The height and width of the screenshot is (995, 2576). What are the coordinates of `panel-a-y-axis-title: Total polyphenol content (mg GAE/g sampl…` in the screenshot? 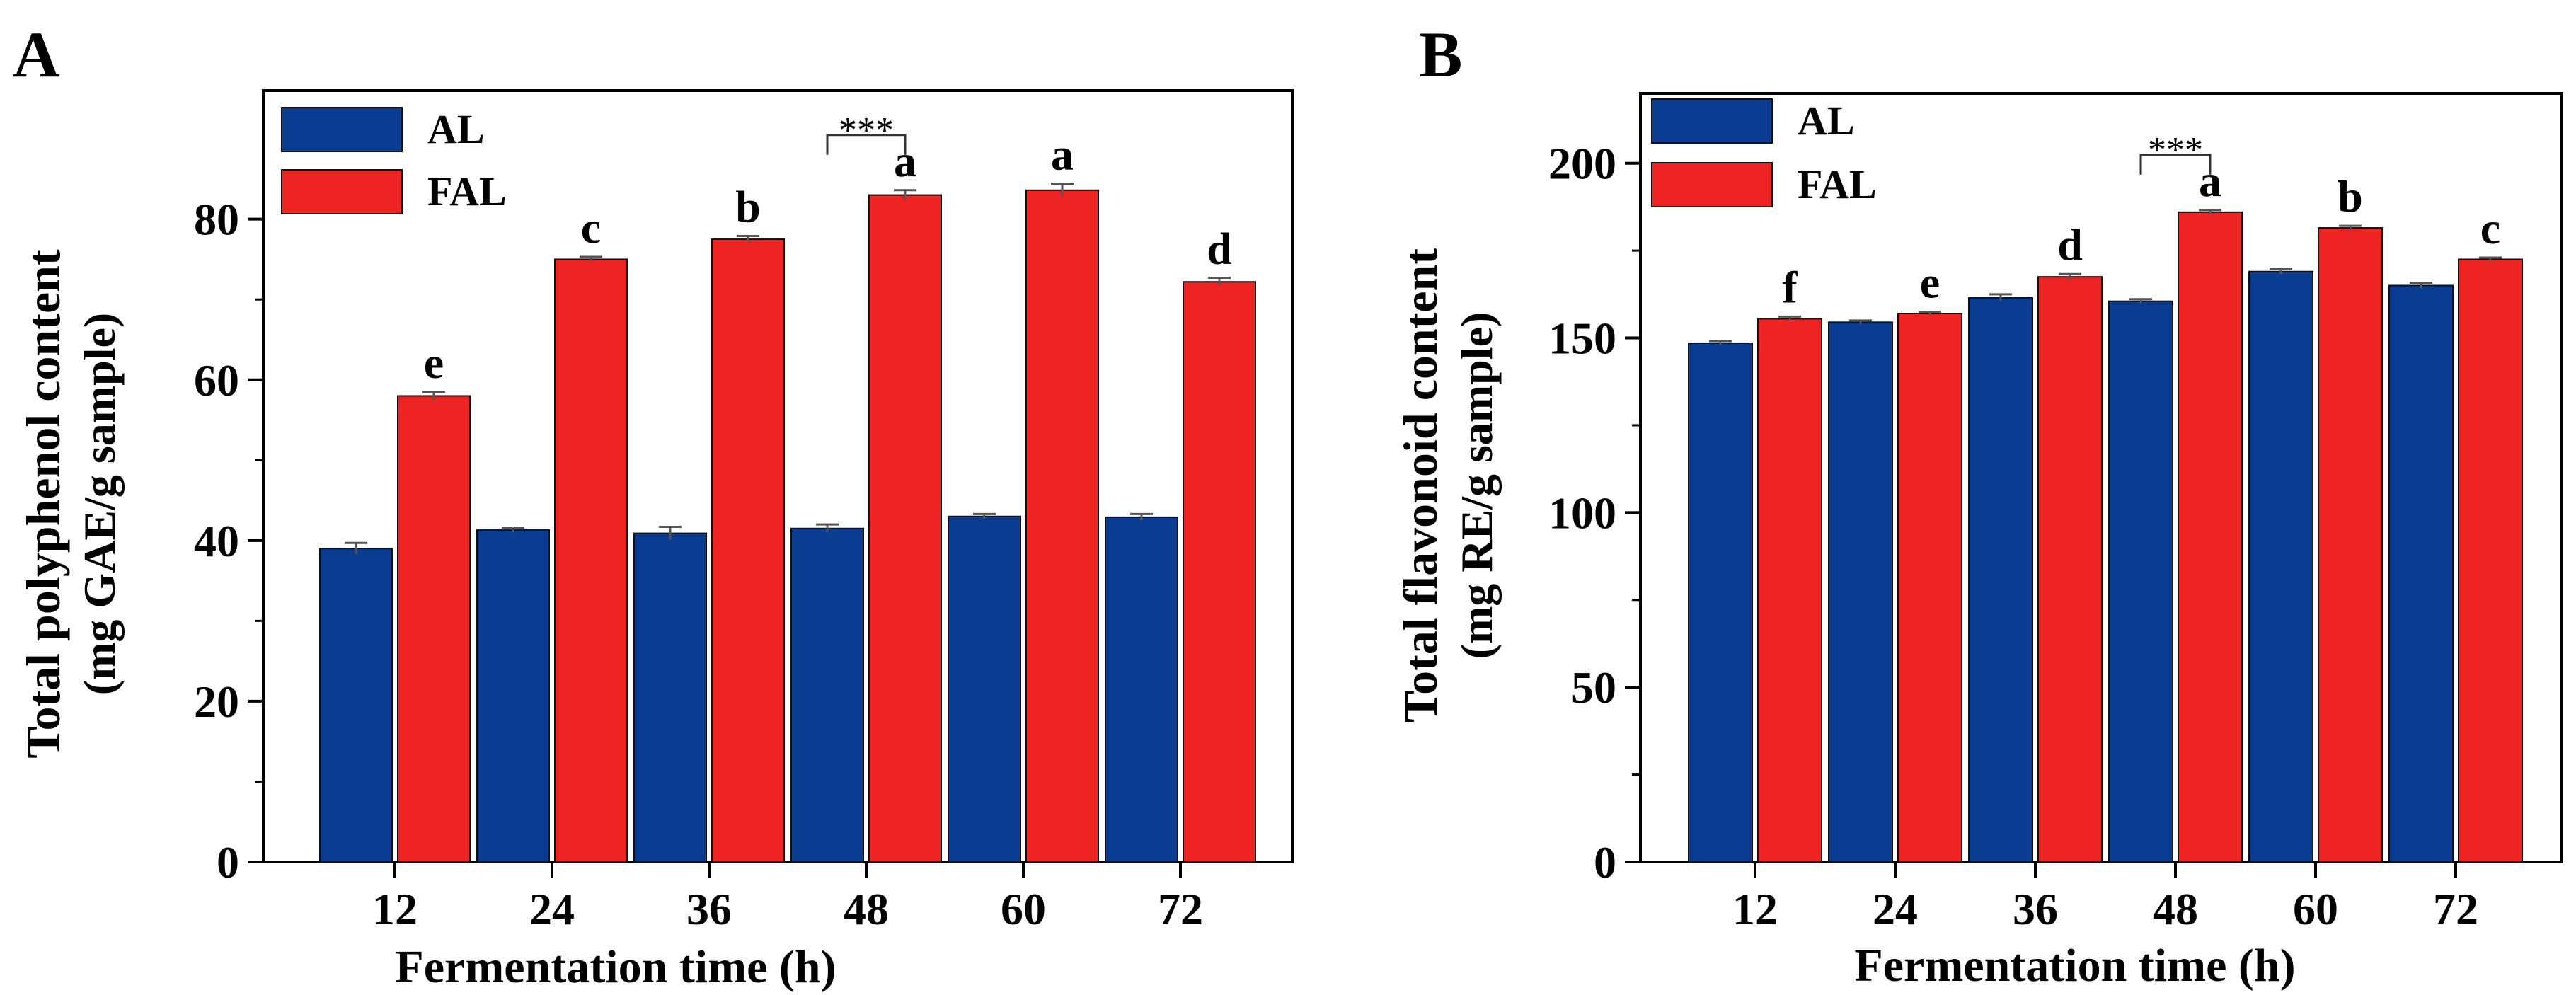 It's located at (71, 504).